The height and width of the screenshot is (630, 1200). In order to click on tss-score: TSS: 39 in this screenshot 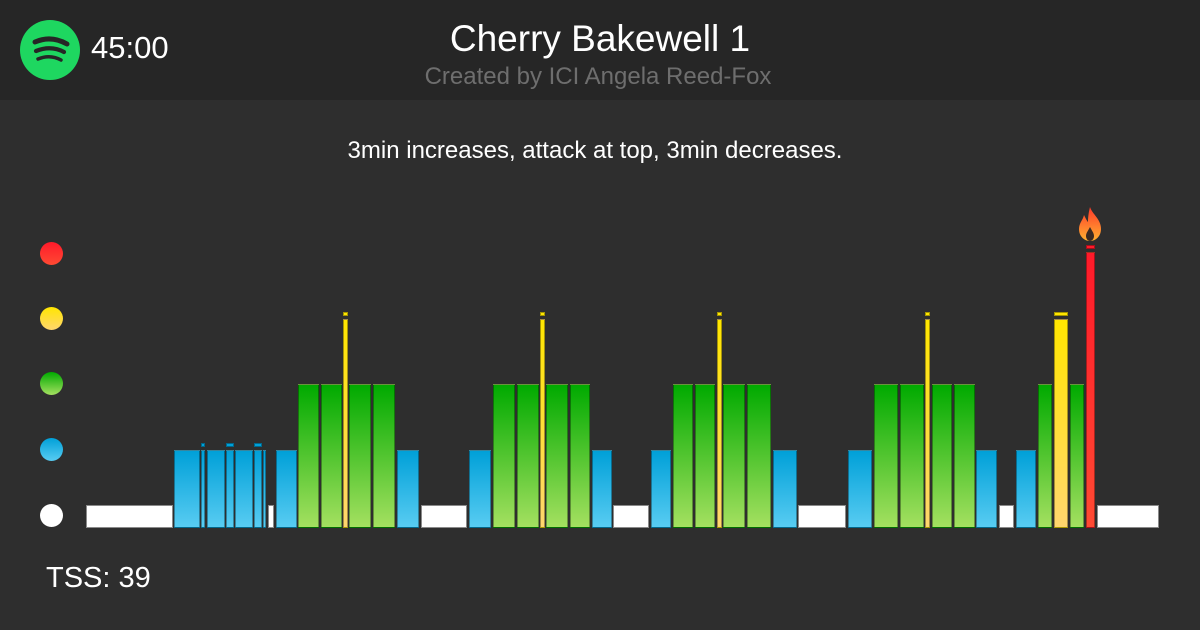, I will do `click(98, 578)`.